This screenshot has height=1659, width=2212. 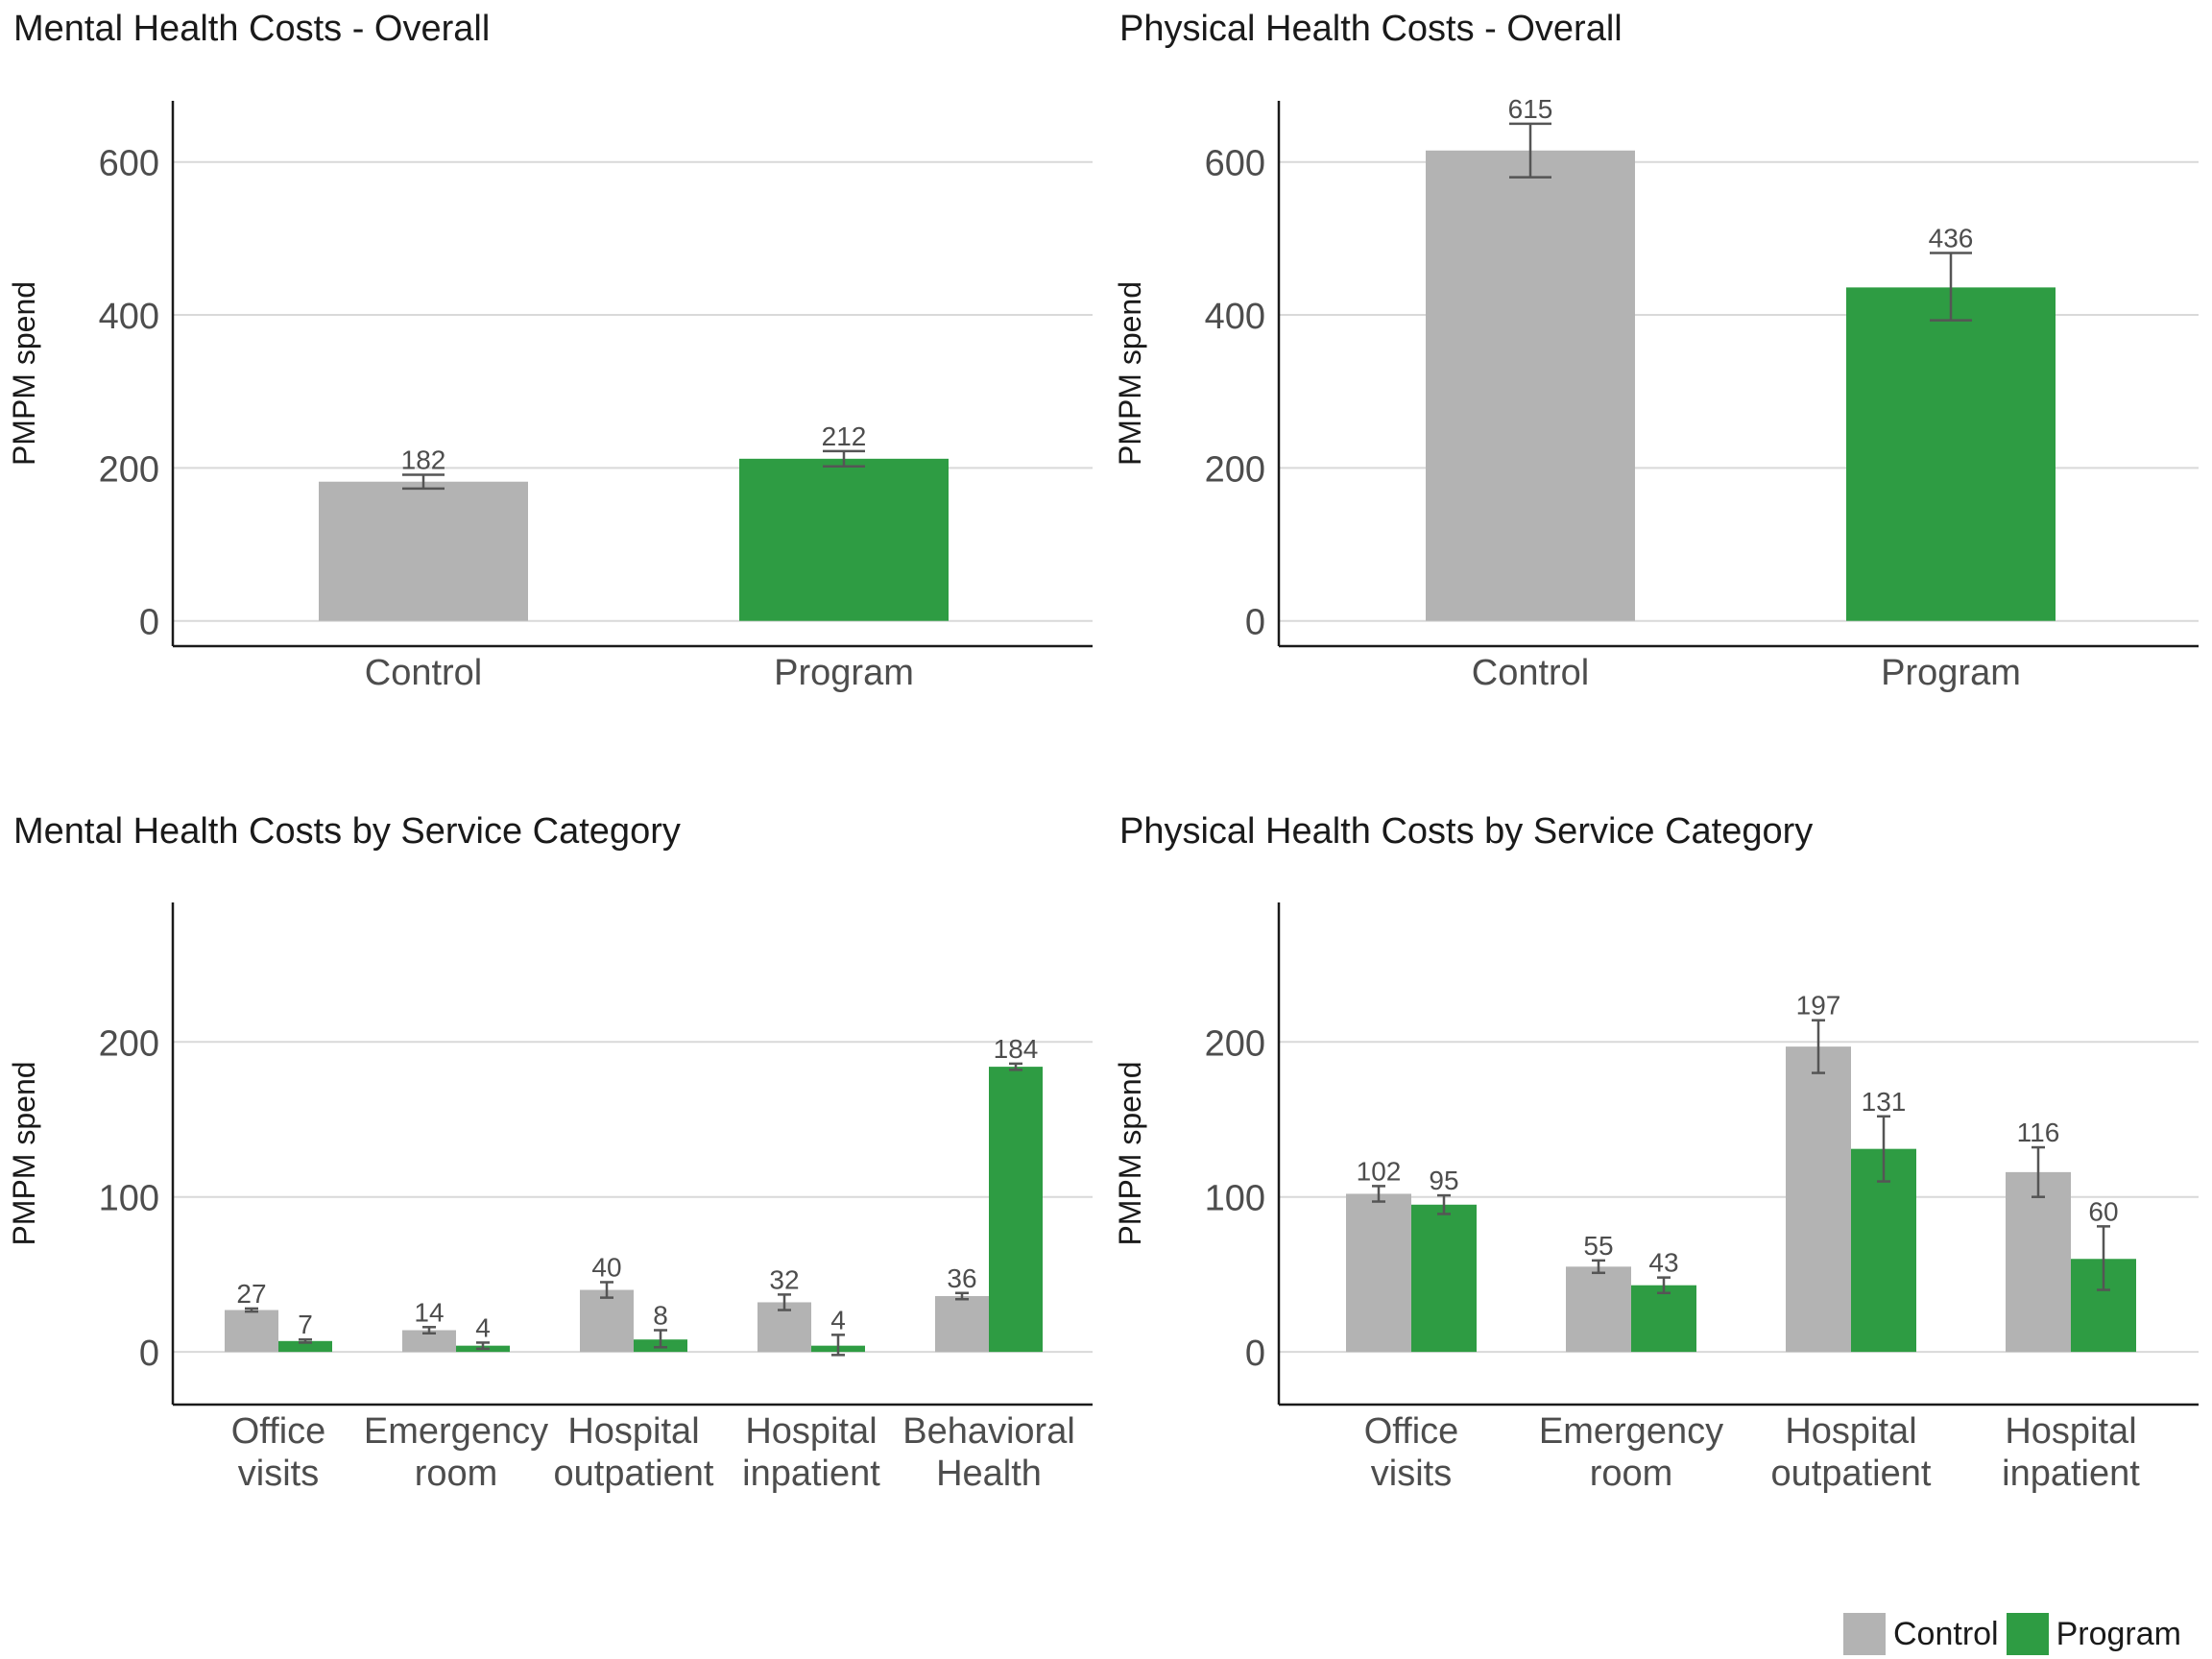 I want to click on chart-title: Mental Health Costs - Overall, so click(x=251, y=29).